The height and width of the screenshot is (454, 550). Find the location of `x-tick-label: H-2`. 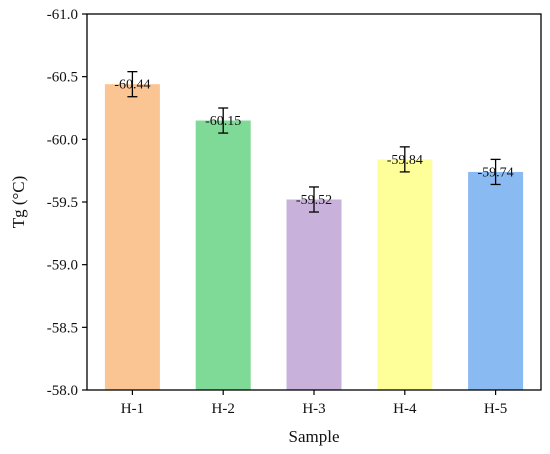

x-tick-label: H-2 is located at coordinates (223, 409).